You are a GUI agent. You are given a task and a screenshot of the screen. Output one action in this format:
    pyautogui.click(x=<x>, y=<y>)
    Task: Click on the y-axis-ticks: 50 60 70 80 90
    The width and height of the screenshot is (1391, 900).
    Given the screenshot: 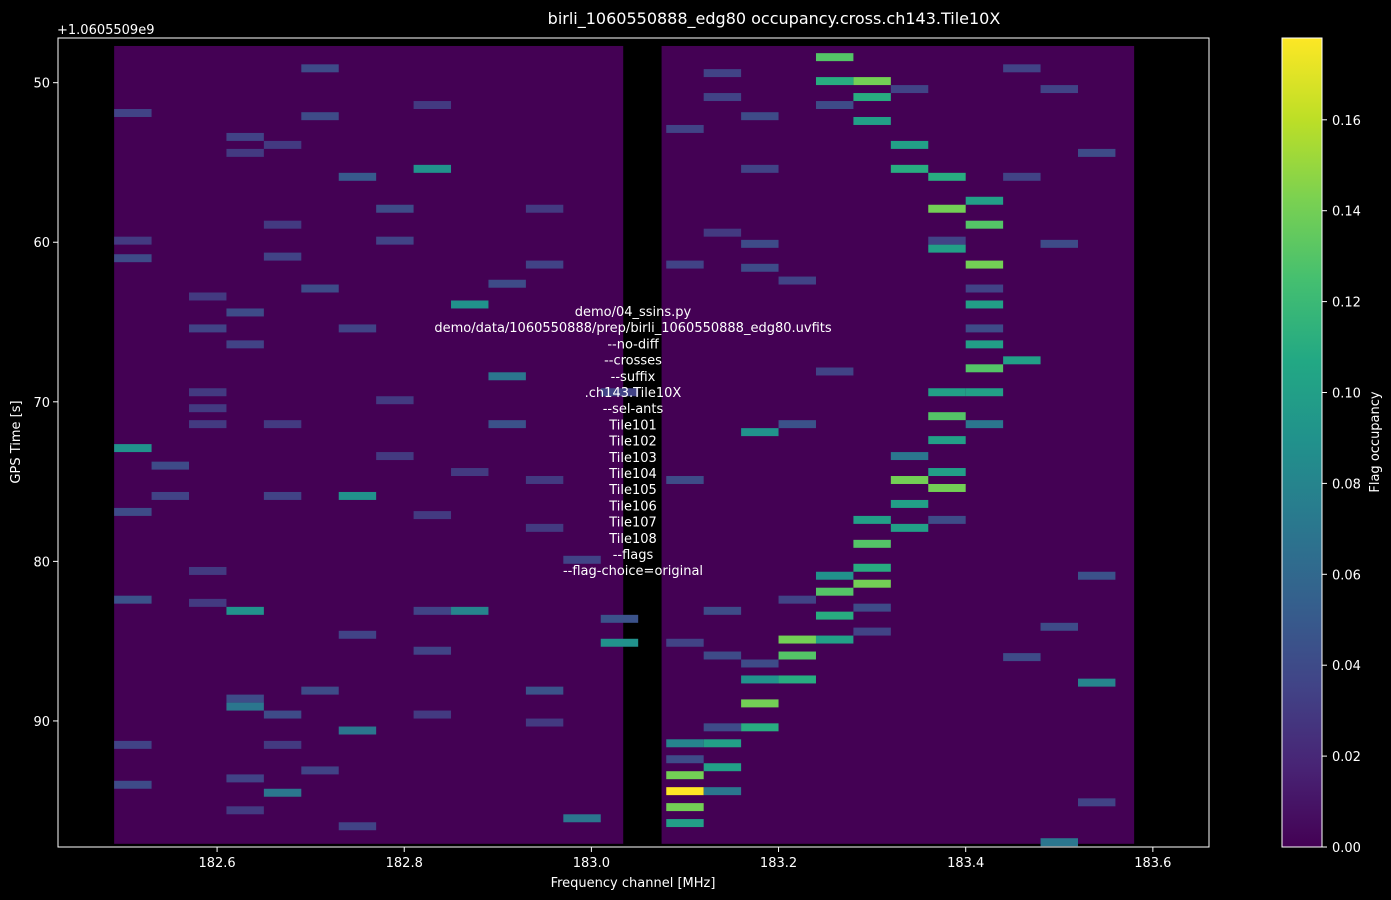 What is the action you would take?
    pyautogui.click(x=45, y=403)
    